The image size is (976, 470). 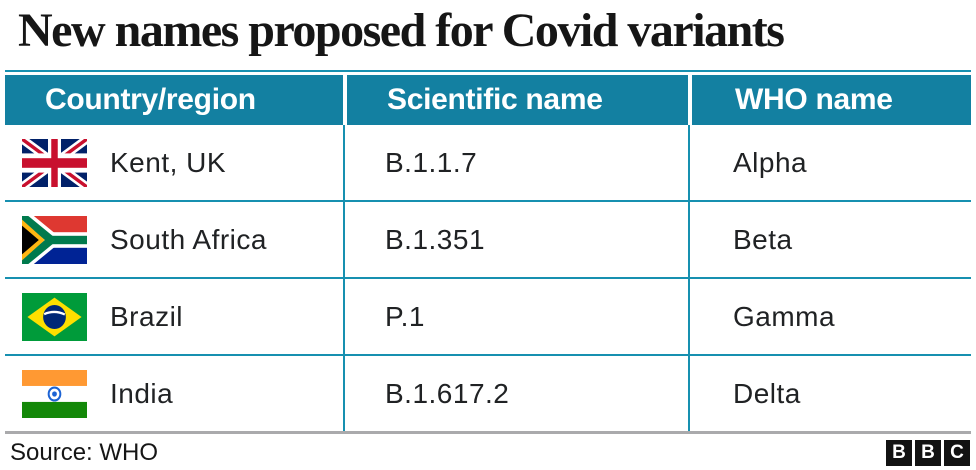 I want to click on country-label: South Africa, so click(x=188, y=239).